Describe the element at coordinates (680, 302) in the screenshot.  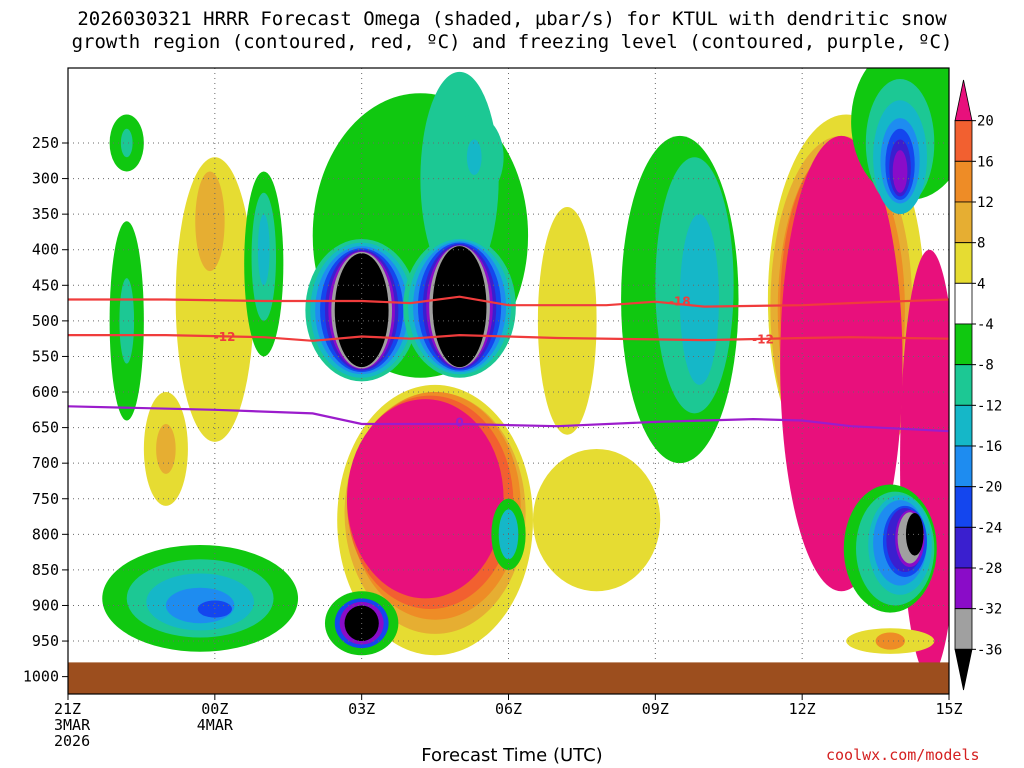
I see `contour-label: -18` at that location.